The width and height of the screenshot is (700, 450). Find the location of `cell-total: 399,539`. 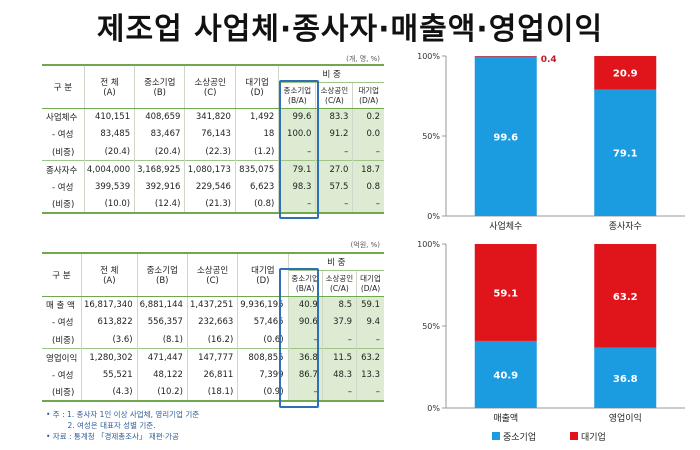

cell-total: 399,539 is located at coordinates (110, 187).